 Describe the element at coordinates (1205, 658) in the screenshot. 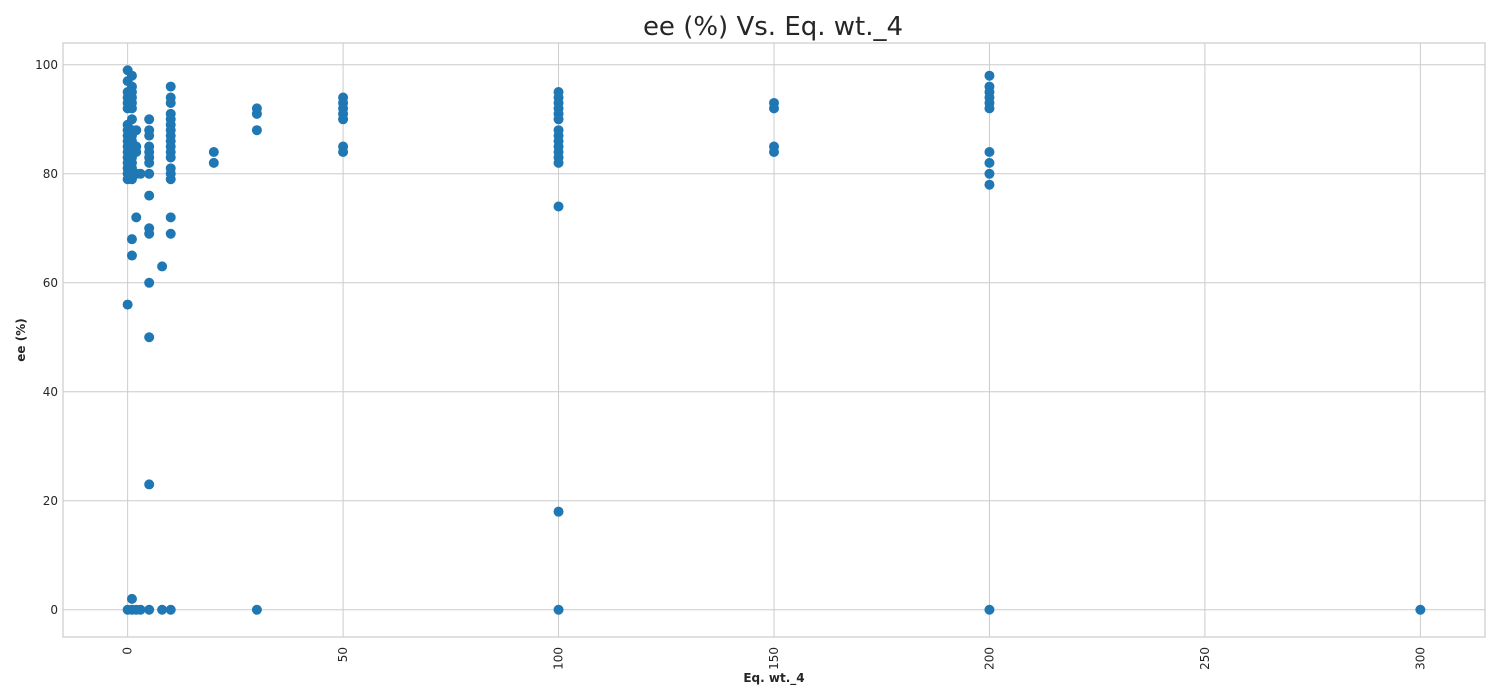

I see `x-tick-label: 250` at that location.